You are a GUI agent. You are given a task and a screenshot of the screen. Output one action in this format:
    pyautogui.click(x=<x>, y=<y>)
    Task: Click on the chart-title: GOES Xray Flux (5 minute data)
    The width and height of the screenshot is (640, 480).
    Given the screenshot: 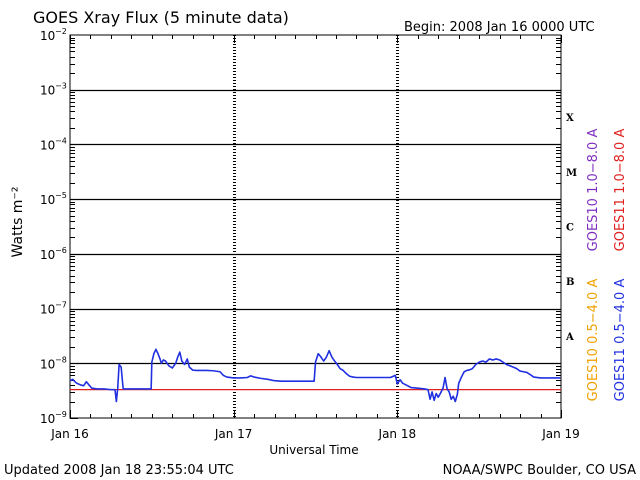 What is the action you would take?
    pyautogui.click(x=161, y=17)
    